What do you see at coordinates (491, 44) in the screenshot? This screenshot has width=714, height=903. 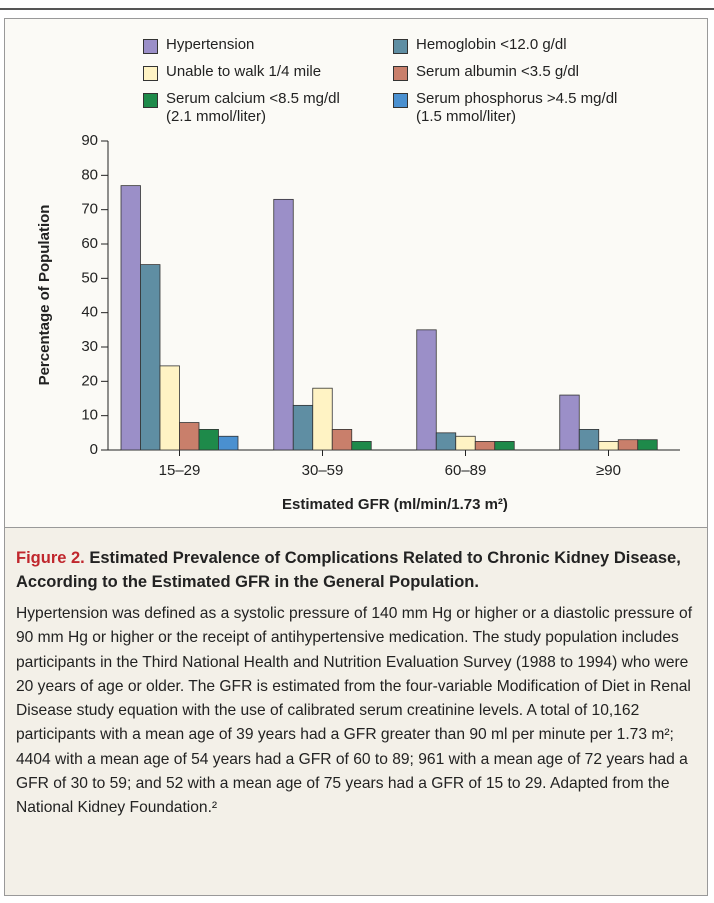 I see `legend-label: Hemoglobin <12.0 g/dl` at bounding box center [491, 44].